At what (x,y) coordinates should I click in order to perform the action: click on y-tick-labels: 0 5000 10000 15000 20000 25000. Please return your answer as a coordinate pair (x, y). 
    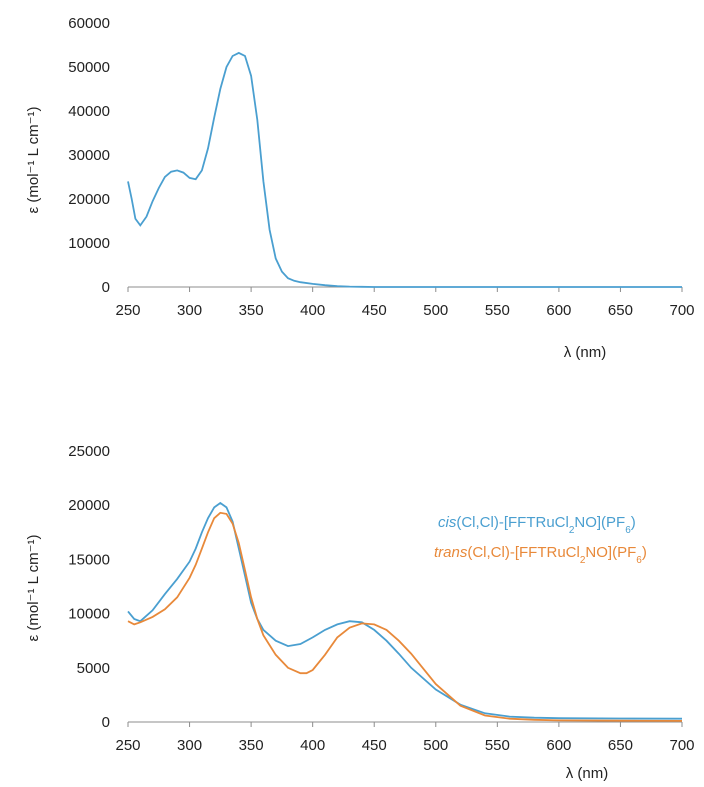
    Looking at the image, I should click on (89, 587).